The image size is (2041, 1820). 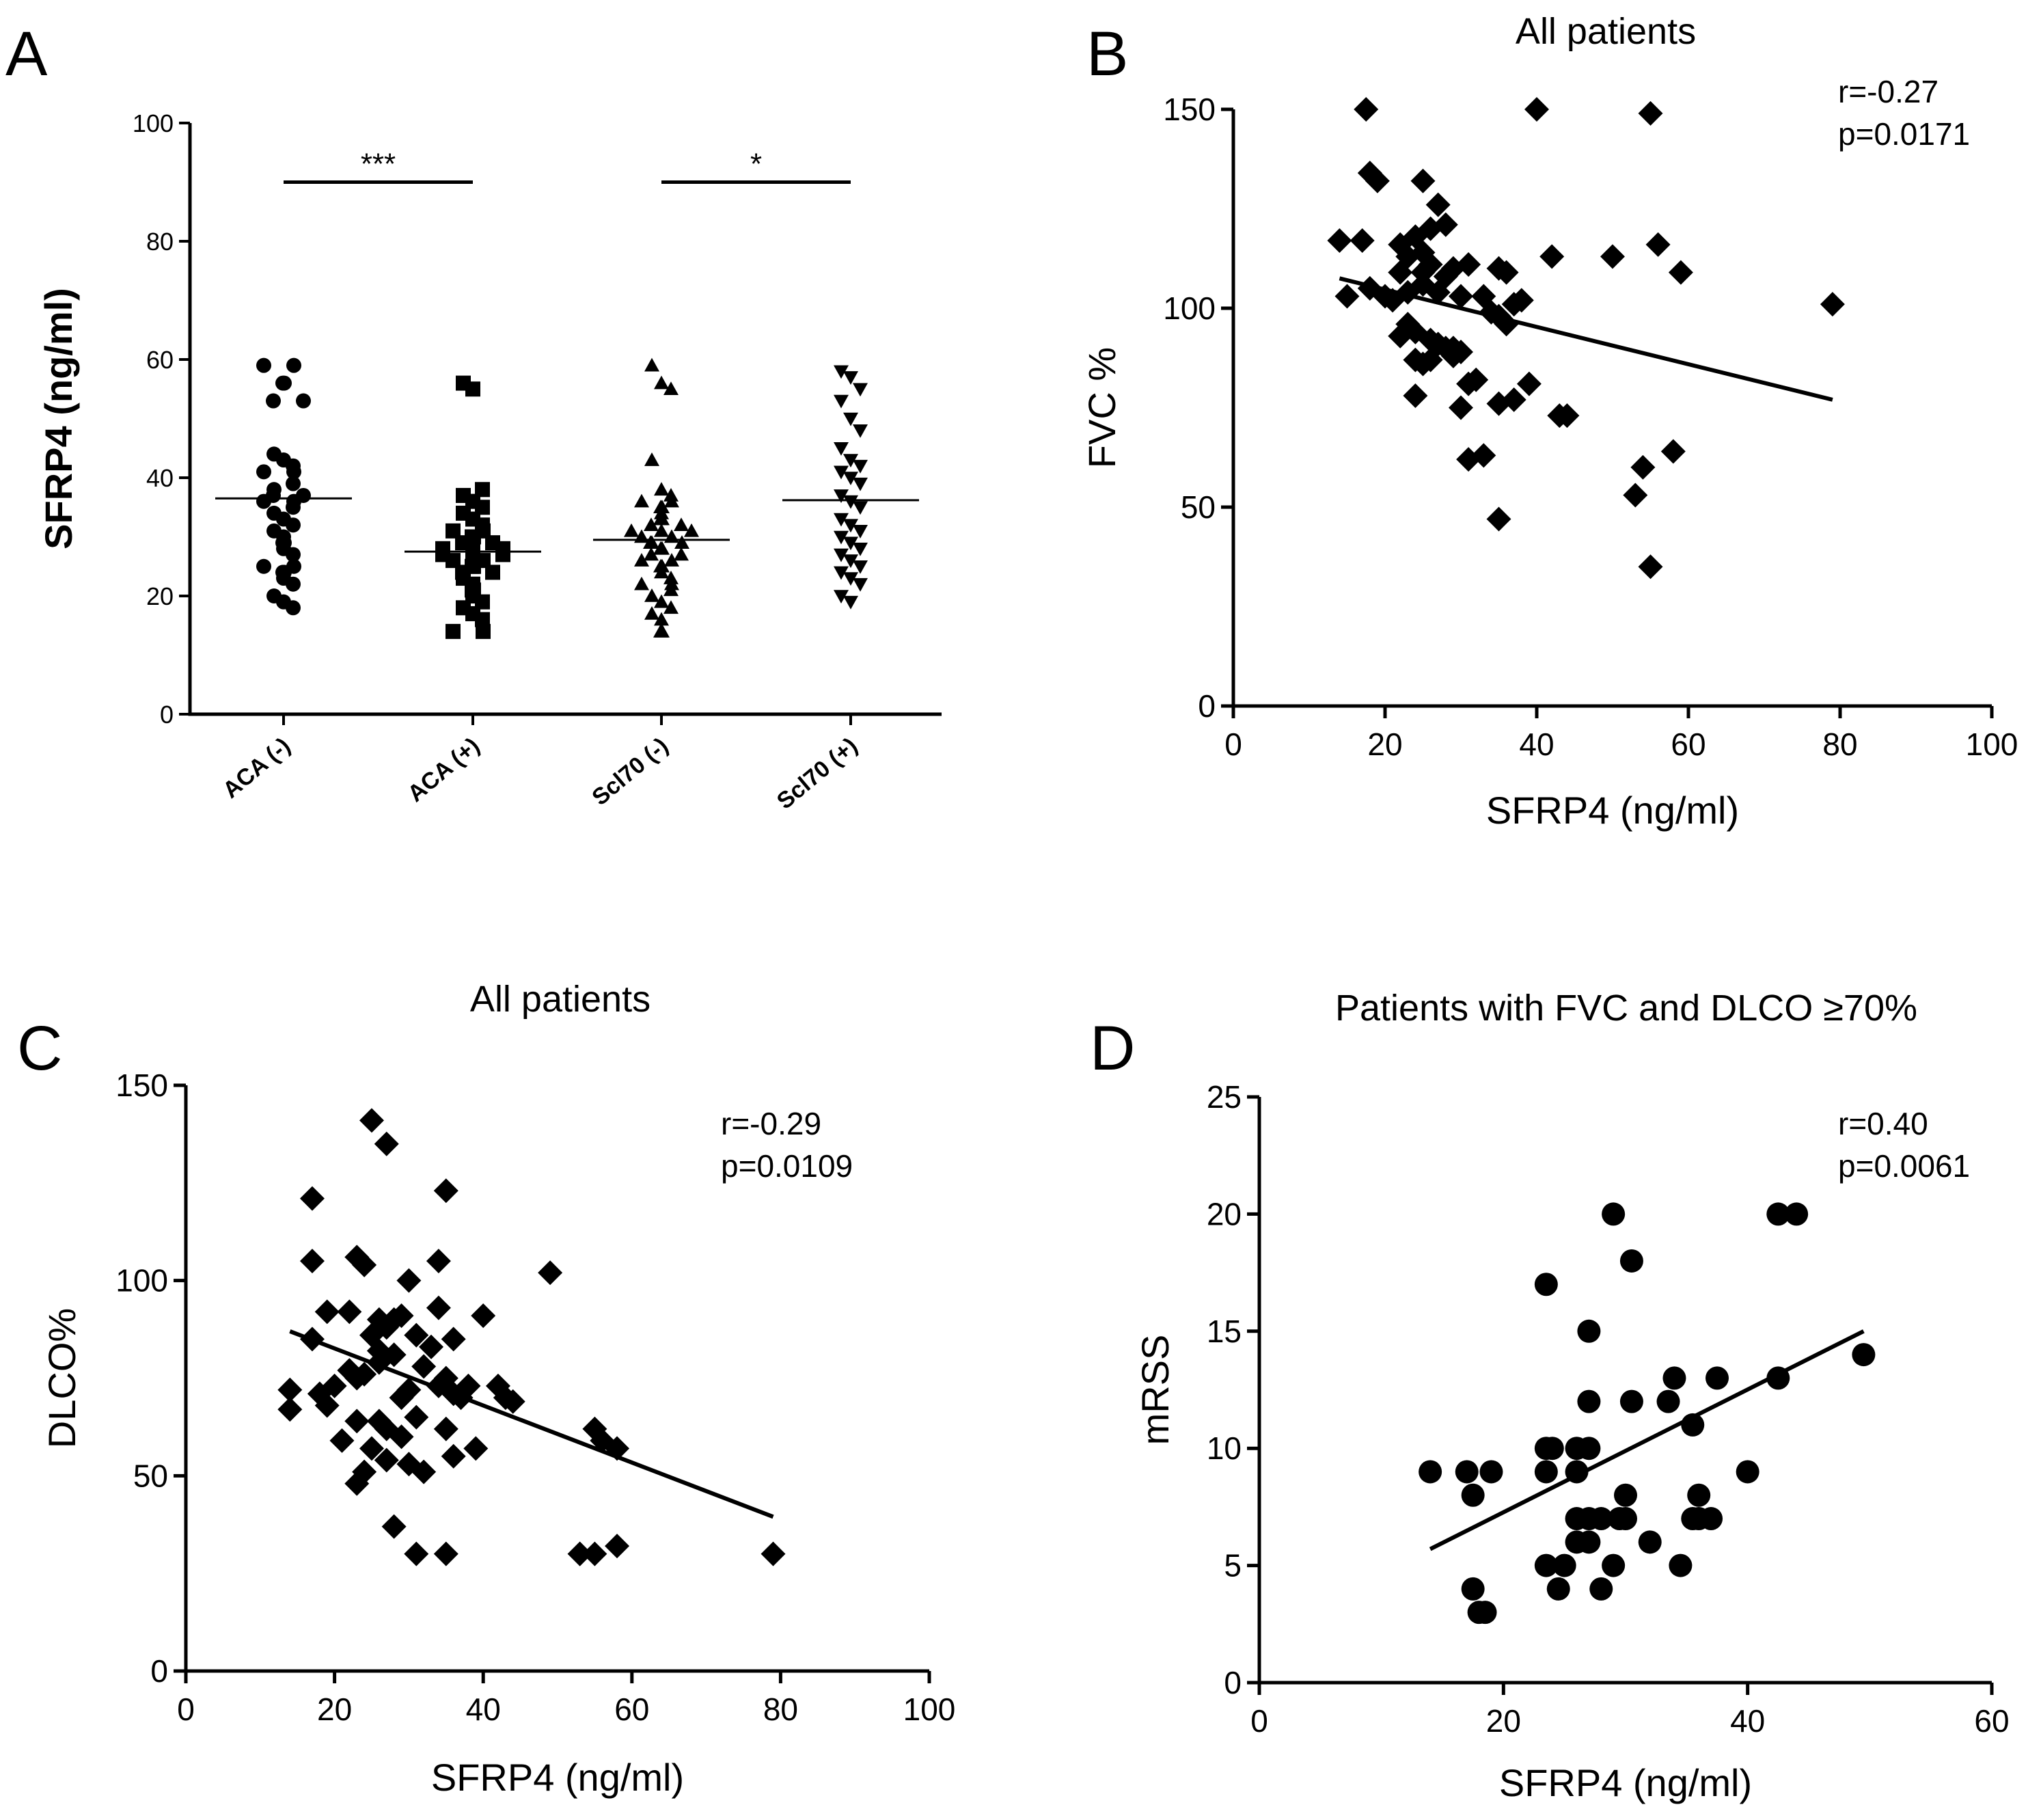 I want to click on panel-c-title: All patients, so click(x=560, y=999).